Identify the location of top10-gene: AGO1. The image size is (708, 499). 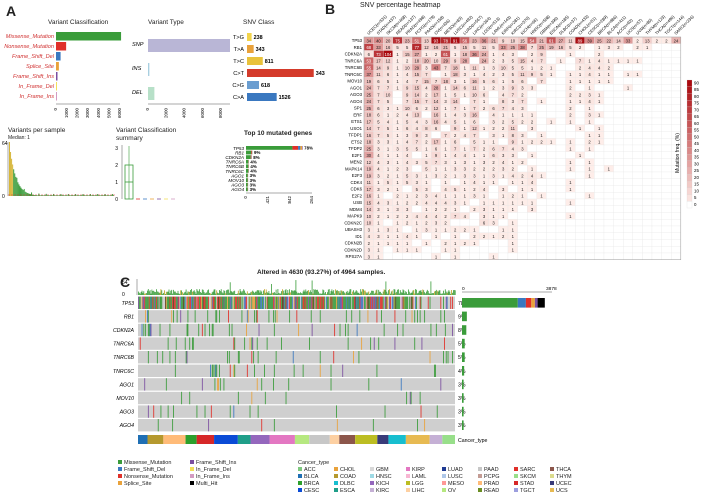
(237, 175).